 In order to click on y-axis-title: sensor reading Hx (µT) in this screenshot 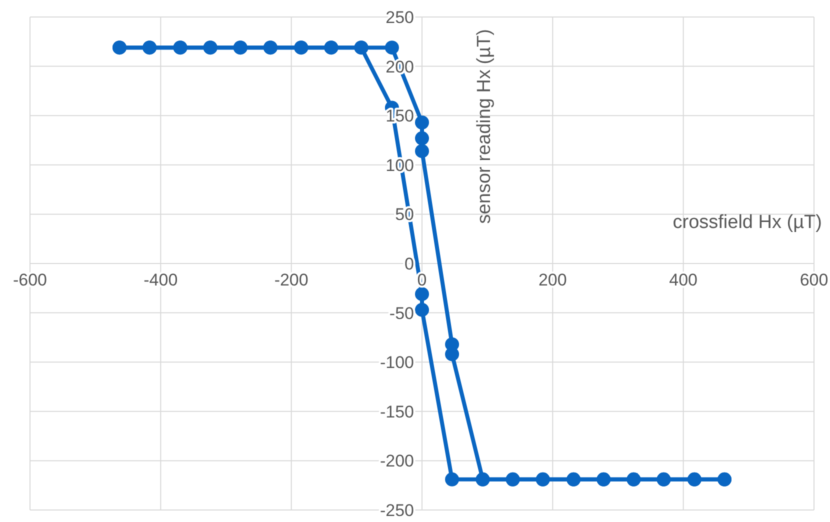, I will do `click(485, 126)`.